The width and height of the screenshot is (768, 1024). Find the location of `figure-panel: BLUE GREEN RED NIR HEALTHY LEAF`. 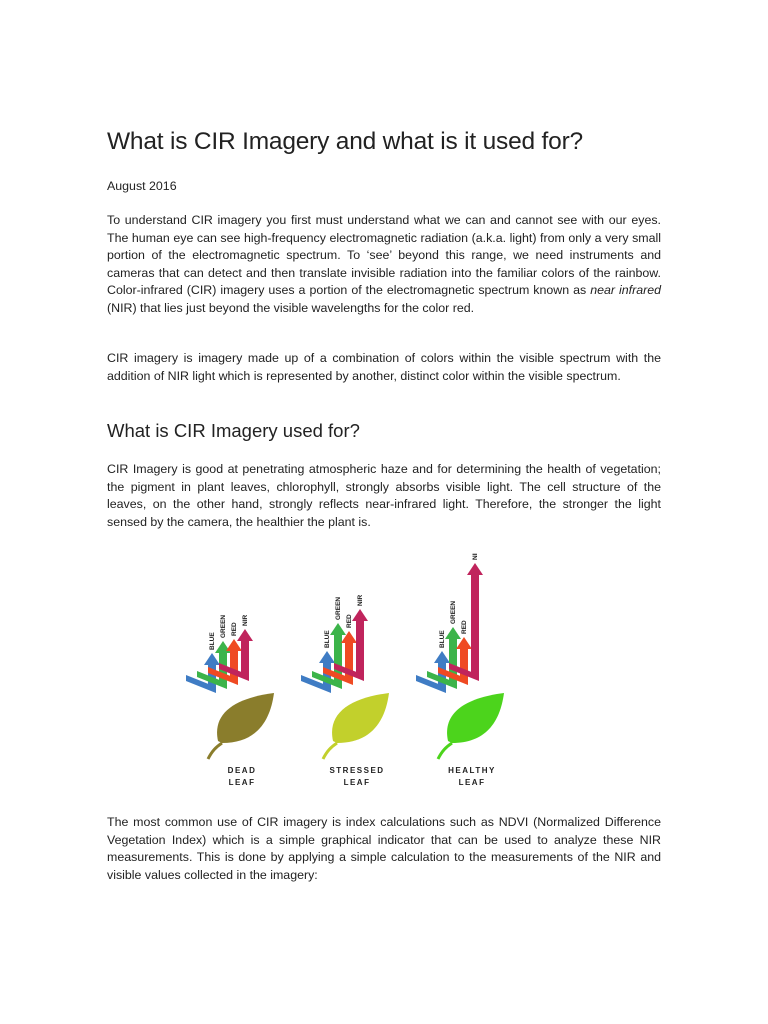

figure-panel: BLUE GREEN RED NIR HEALTHY LEAF is located at coordinates (460, 670).